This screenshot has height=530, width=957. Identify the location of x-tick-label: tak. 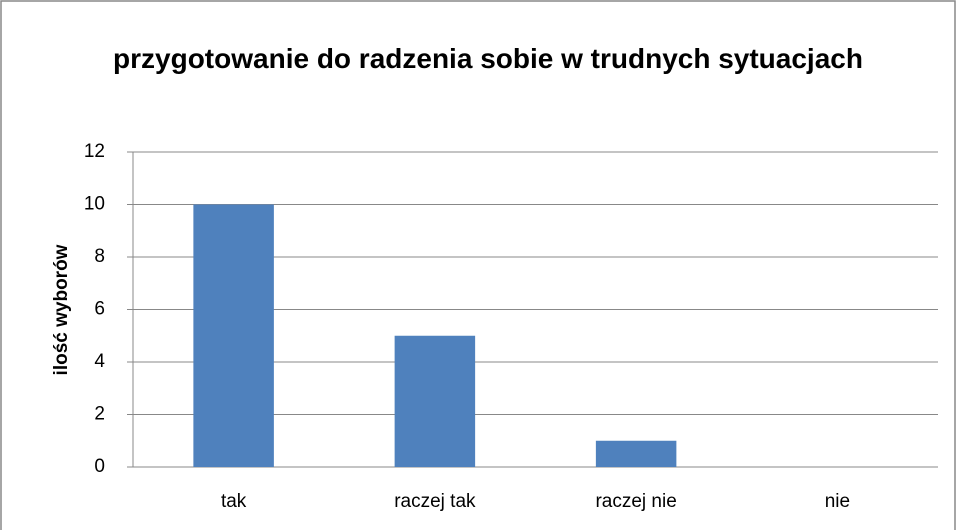
(234, 501).